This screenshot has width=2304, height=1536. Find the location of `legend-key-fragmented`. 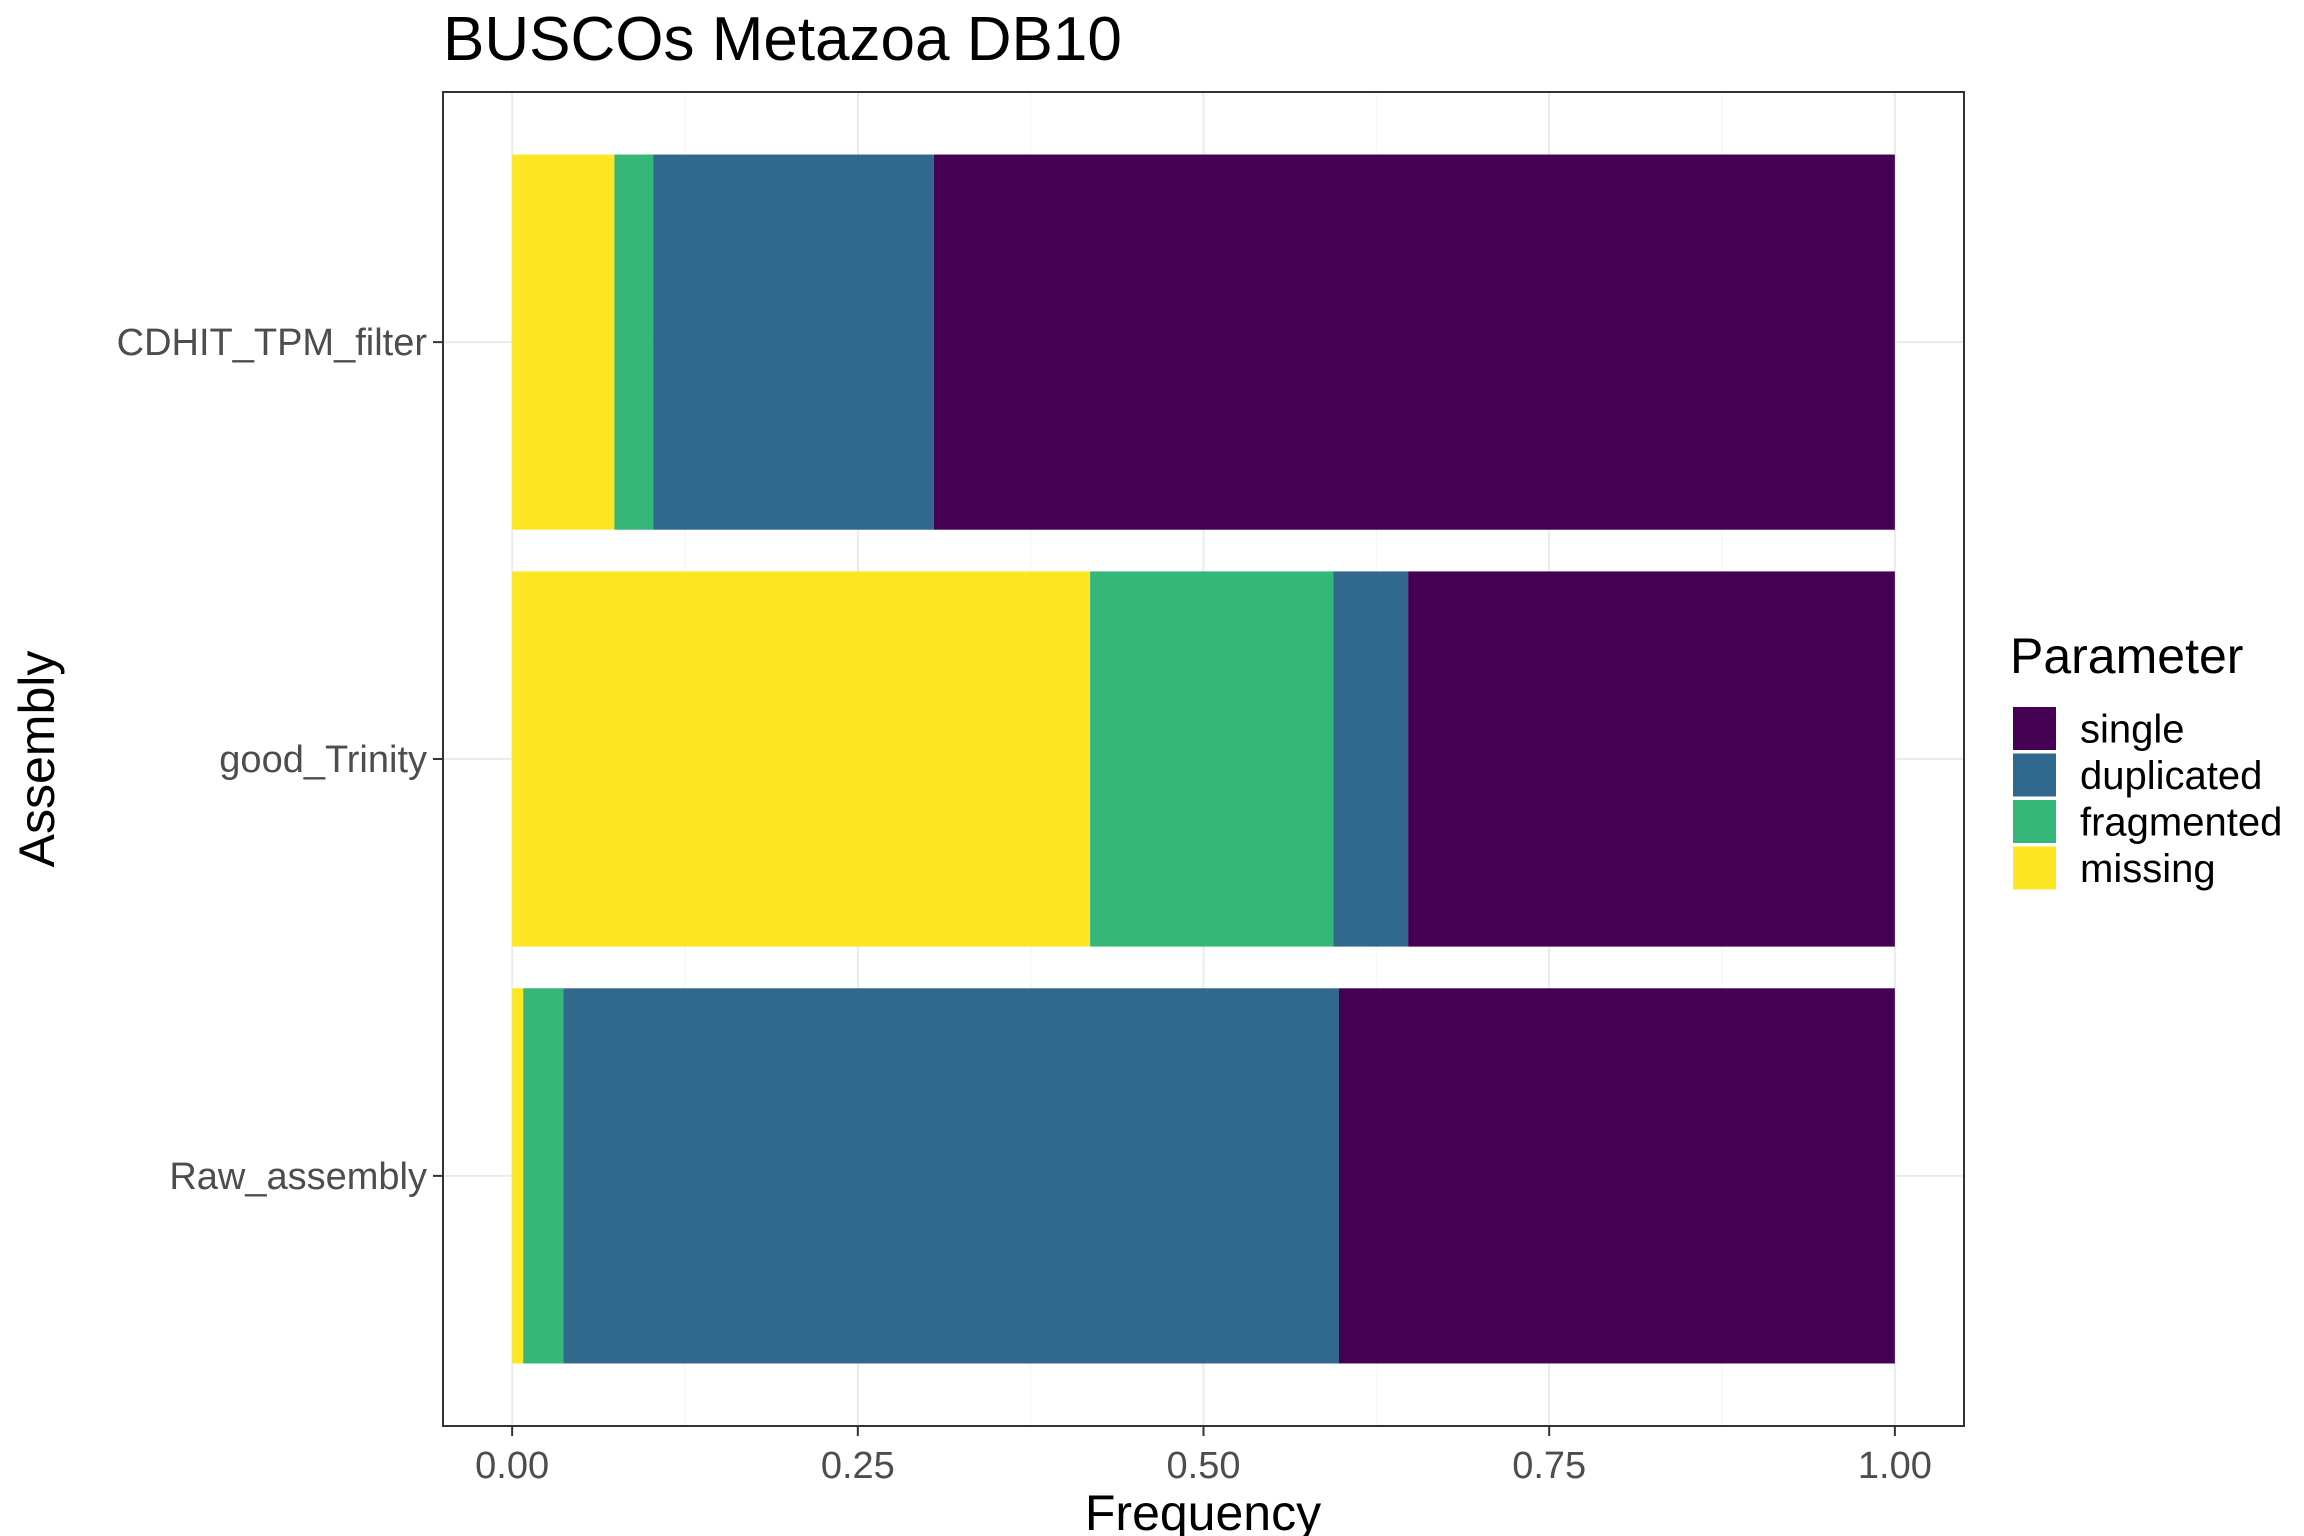

legend-key-fragmented is located at coordinates (2034, 821).